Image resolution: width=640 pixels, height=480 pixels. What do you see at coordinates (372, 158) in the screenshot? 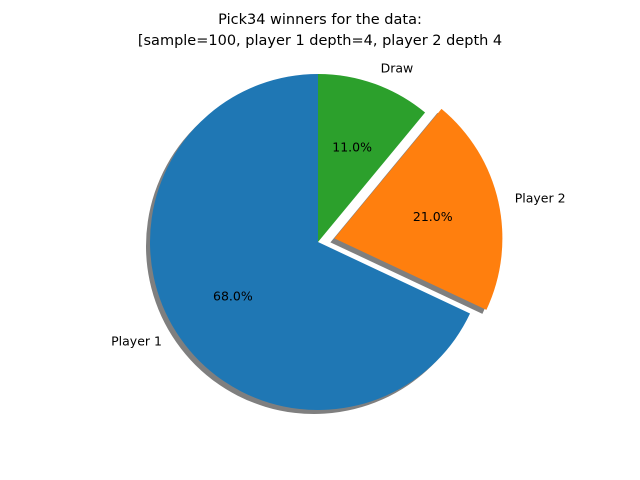
I see `pie-slice-draw` at bounding box center [372, 158].